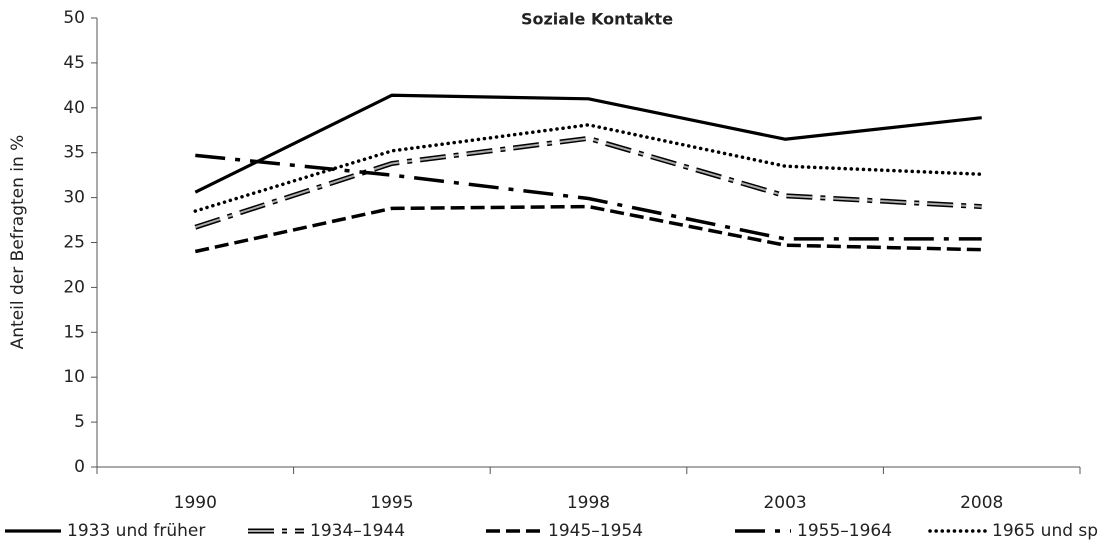 The height and width of the screenshot is (546, 1099). I want to click on x-tick-label: 1998, so click(588, 503).